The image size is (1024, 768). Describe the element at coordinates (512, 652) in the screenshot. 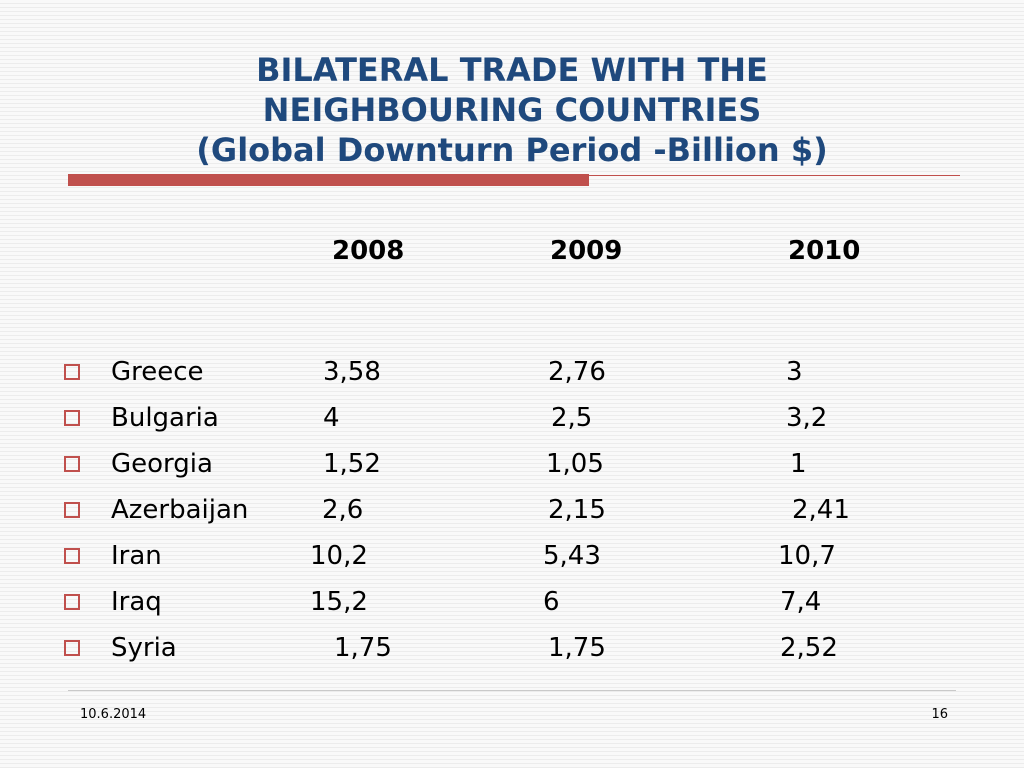

I see `table-row-syria: Syria 1,75 1,75 2,52` at that location.